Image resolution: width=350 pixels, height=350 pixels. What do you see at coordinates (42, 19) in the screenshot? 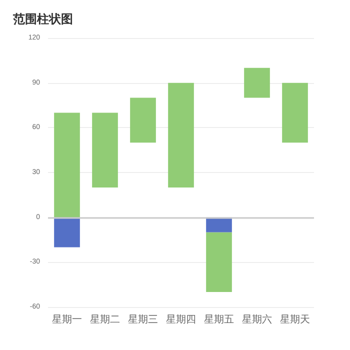
I see `chart-title: 范围柱状图` at bounding box center [42, 19].